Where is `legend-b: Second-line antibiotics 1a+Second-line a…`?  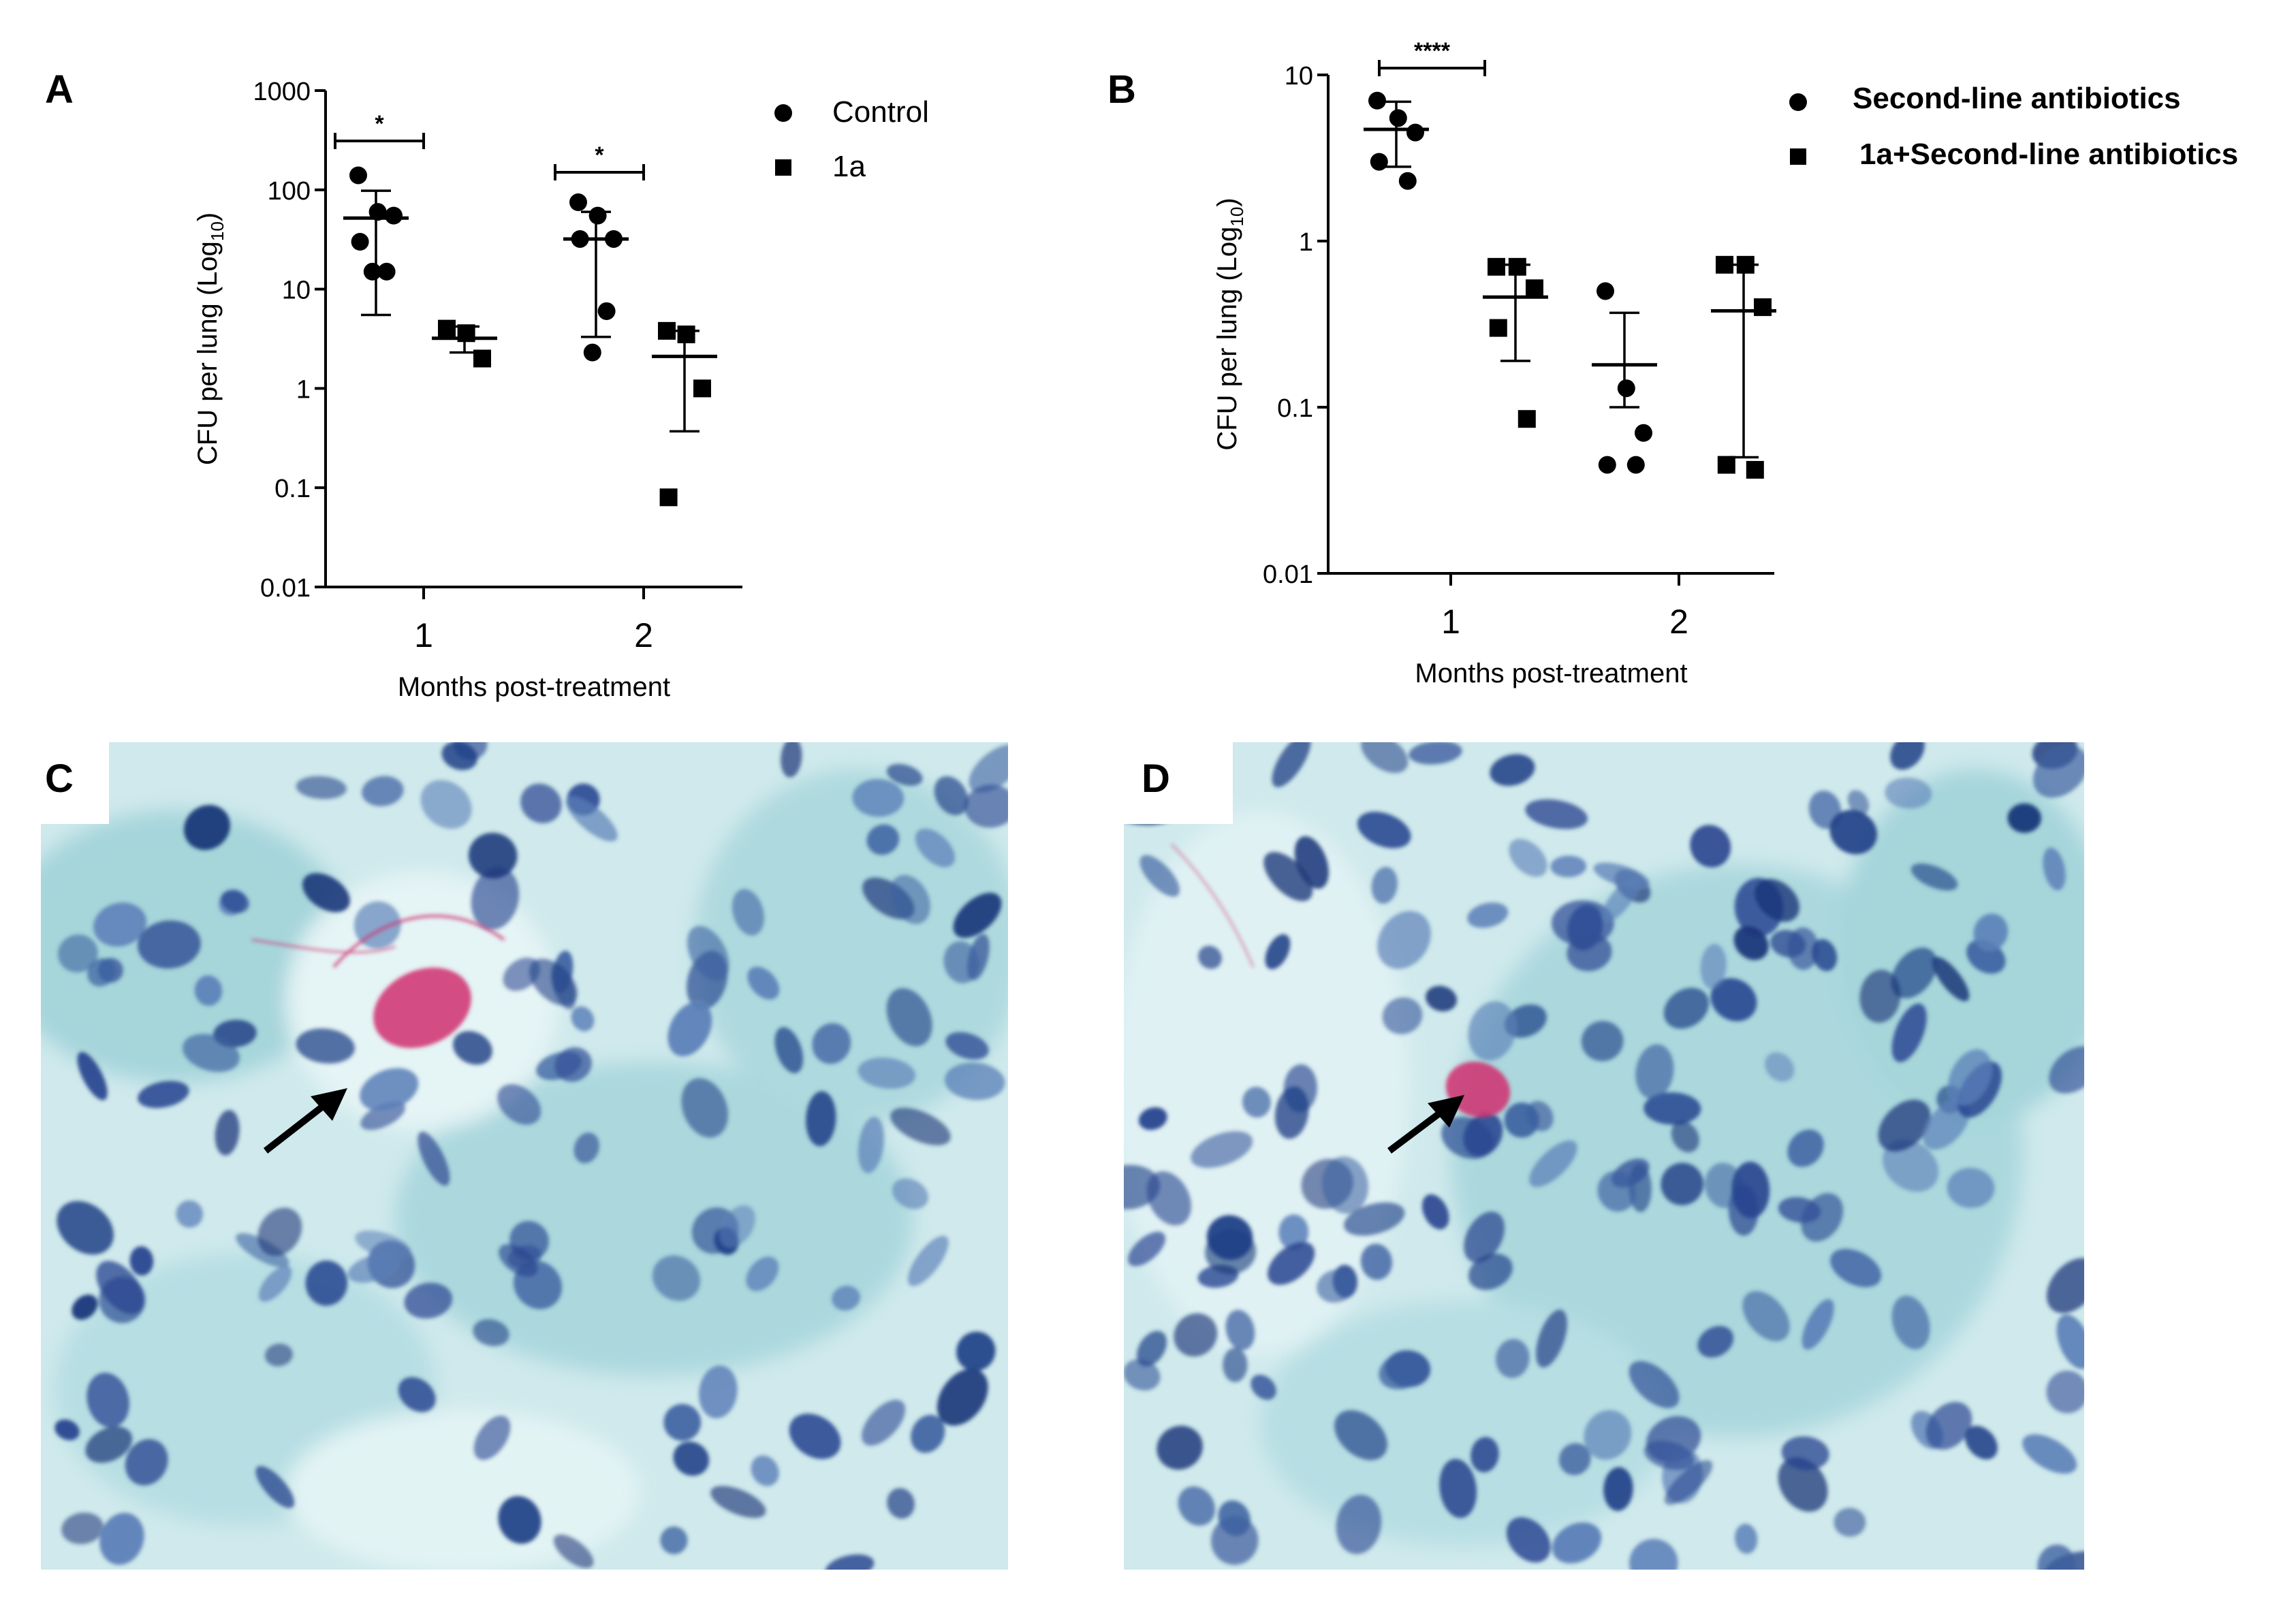 legend-b: Second-line antibiotics 1a+Second-line a… is located at coordinates (2037, 133).